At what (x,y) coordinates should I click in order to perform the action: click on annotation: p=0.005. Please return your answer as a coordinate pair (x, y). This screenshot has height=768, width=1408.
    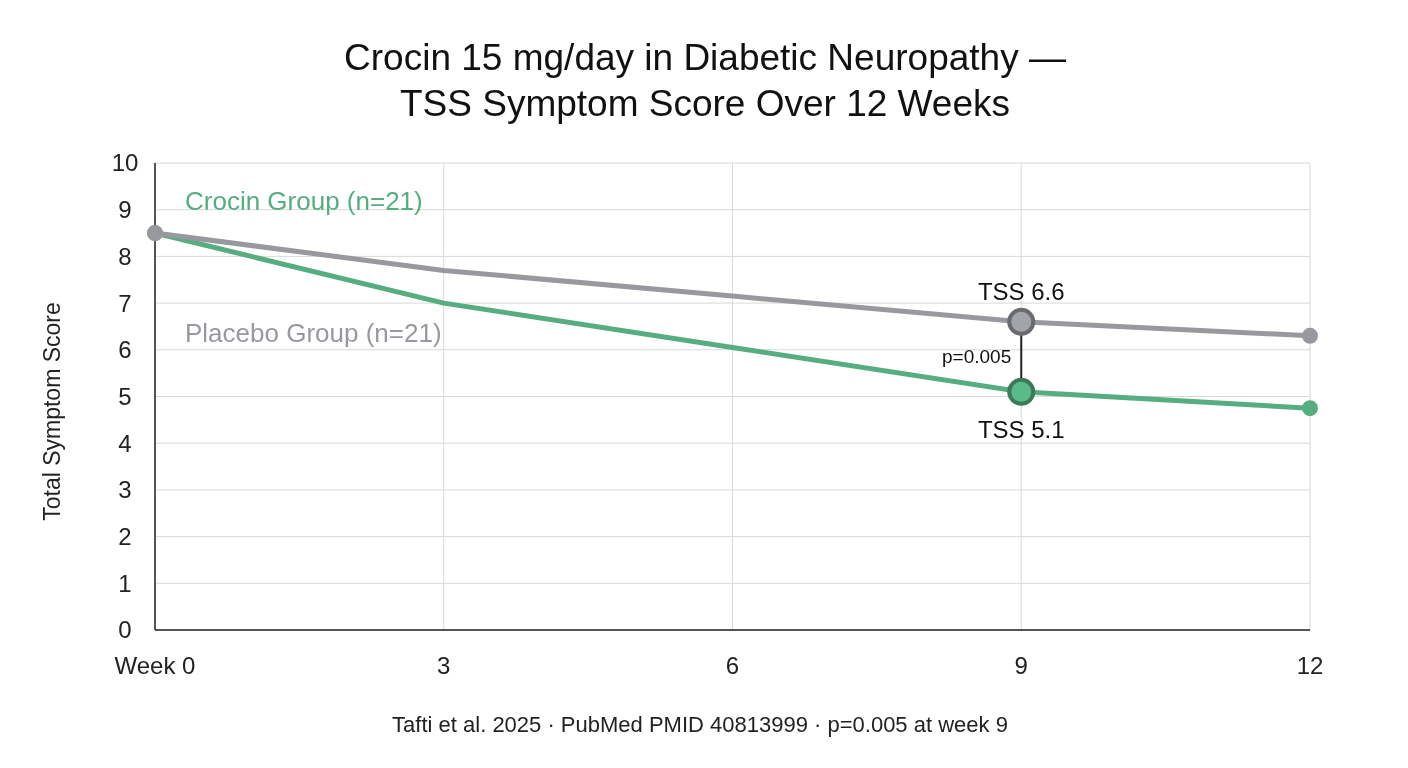
    Looking at the image, I should click on (977, 357).